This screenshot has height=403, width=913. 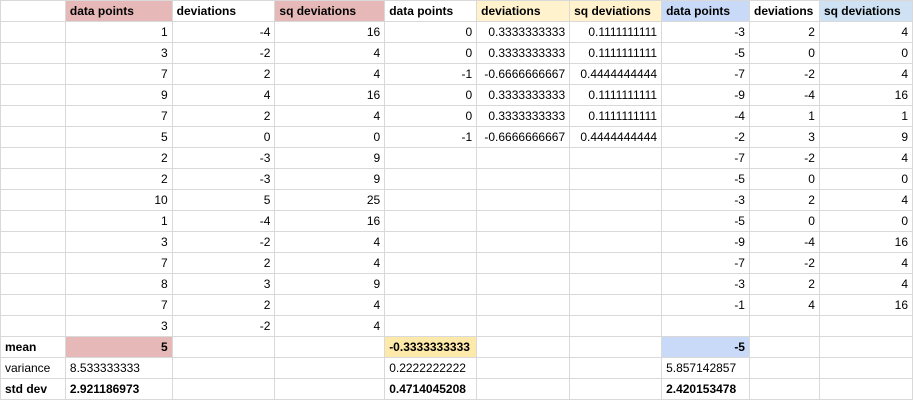 I want to click on variance-value-set-c: 5.857142857, so click(x=705, y=368).